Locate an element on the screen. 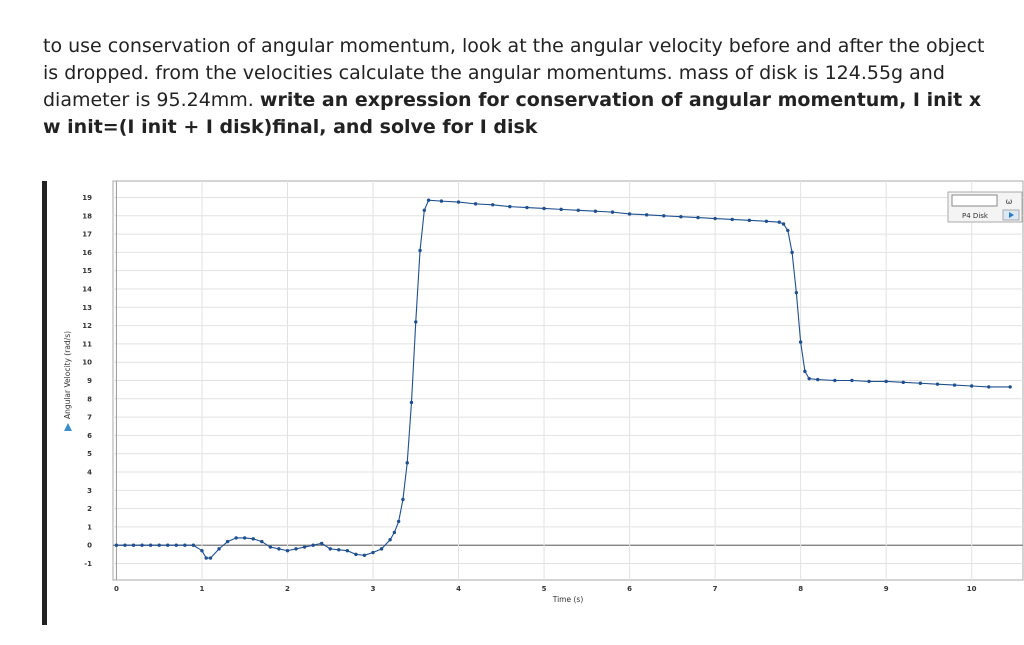  y-tick-label: 17 is located at coordinates (87, 235).